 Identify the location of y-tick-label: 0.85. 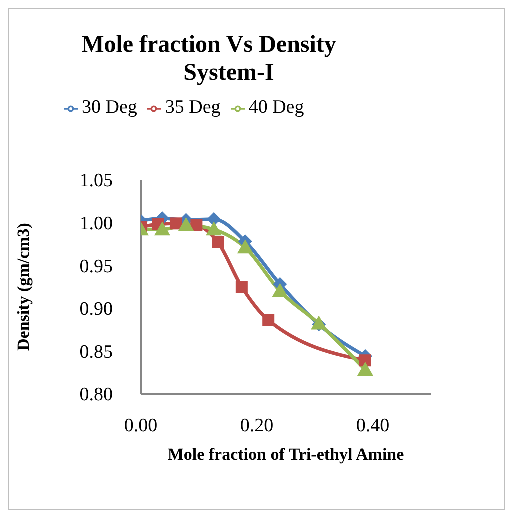
(96, 352).